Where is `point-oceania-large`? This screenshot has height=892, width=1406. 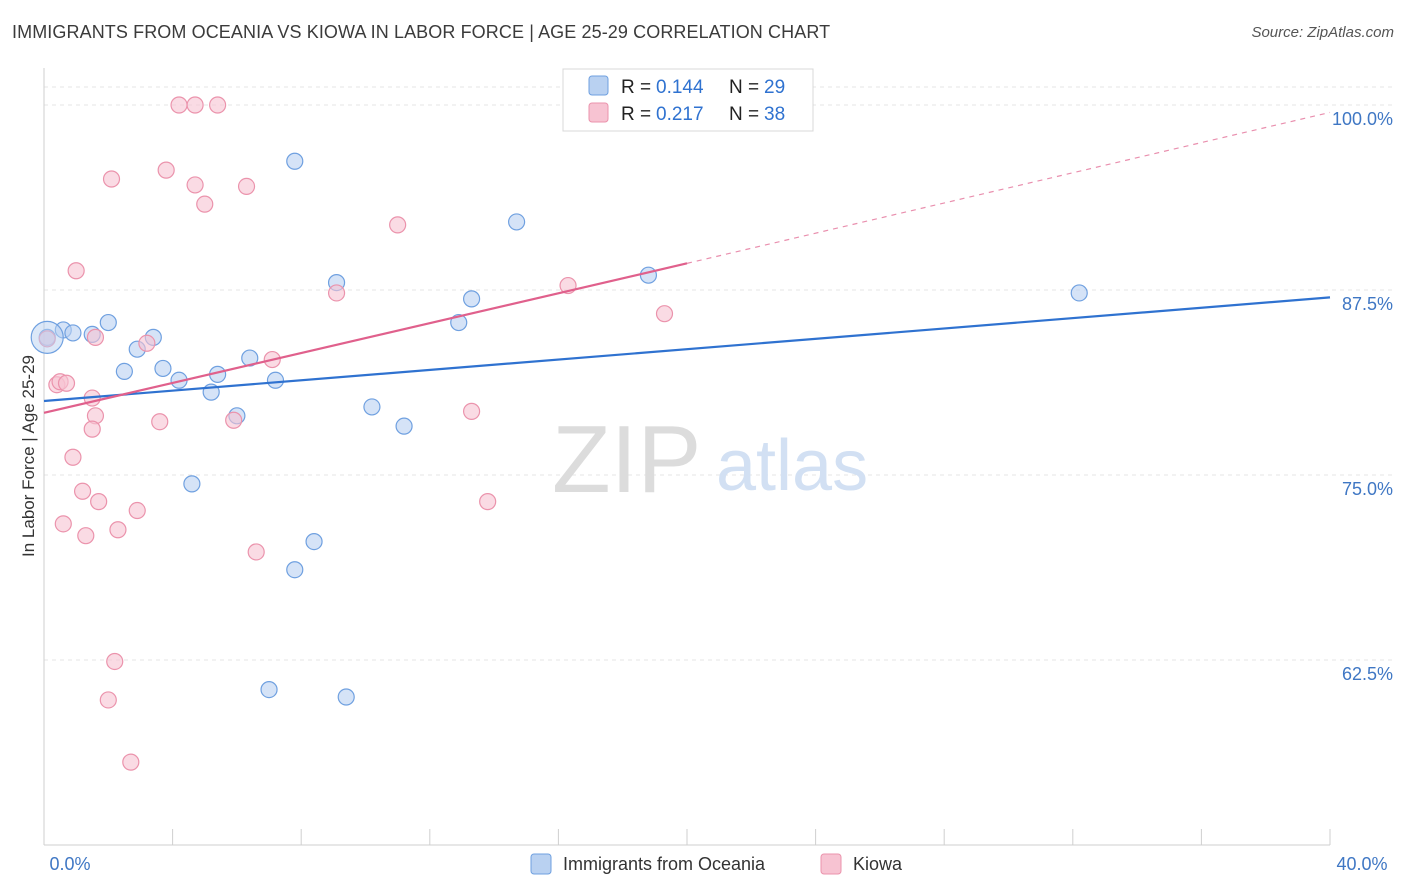 point-oceania-large is located at coordinates (47, 337).